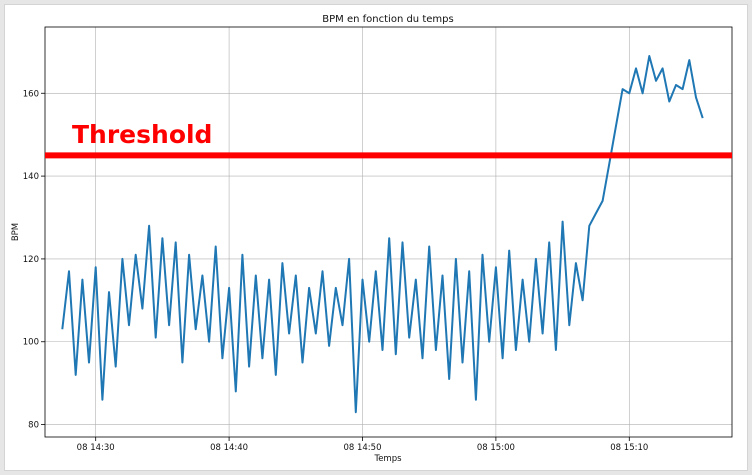 This screenshot has width=752, height=475. Describe the element at coordinates (31, 260) in the screenshot. I see `y-tick-label: 120` at that location.